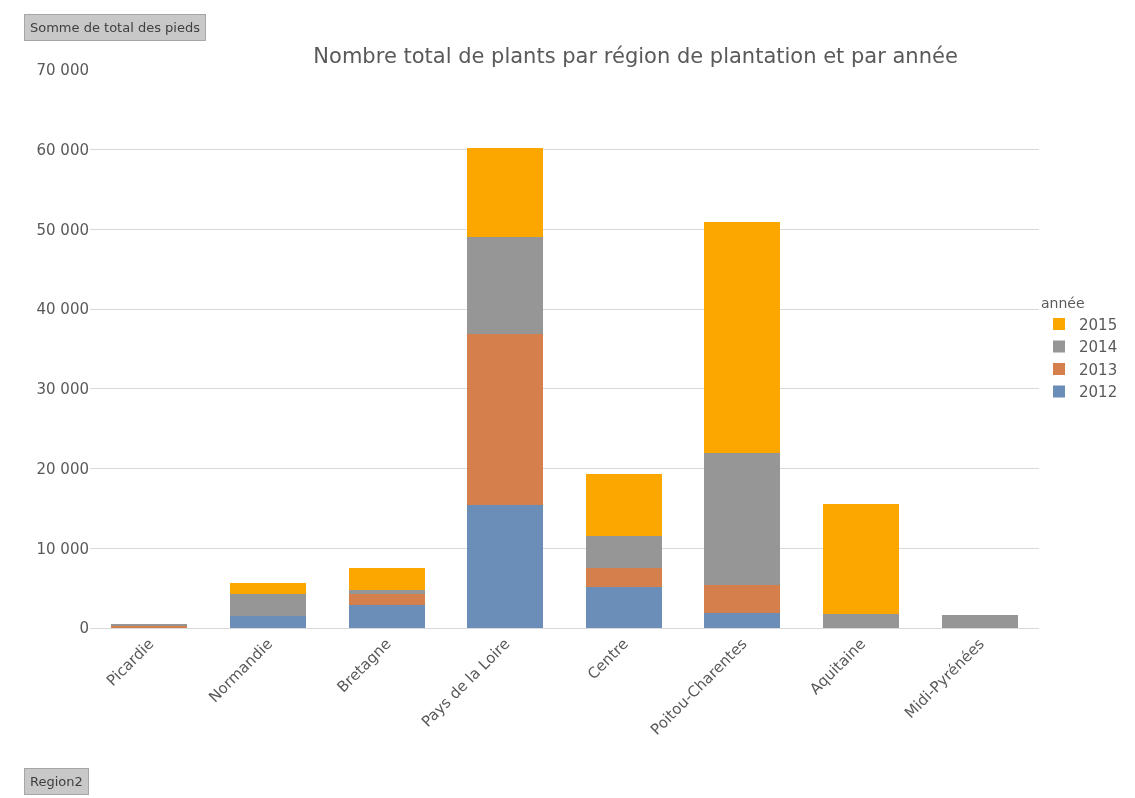 The width and height of the screenshot is (1135, 798). Describe the element at coordinates (635, 55) in the screenshot. I see `chart-title: Nombre total de plants par région de plantation et par année` at that location.